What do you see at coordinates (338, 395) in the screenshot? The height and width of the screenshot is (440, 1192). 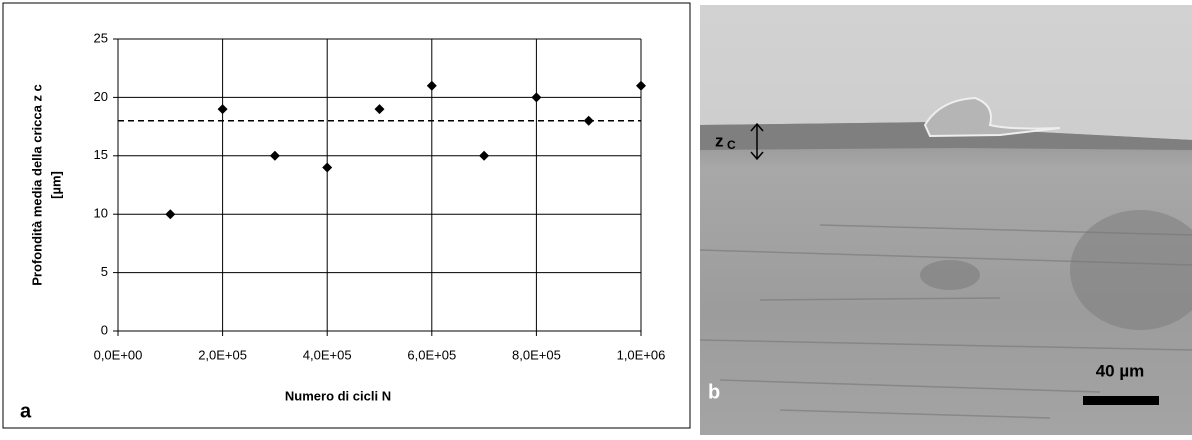 I see `x-axis-label: Numero di cicli N` at bounding box center [338, 395].